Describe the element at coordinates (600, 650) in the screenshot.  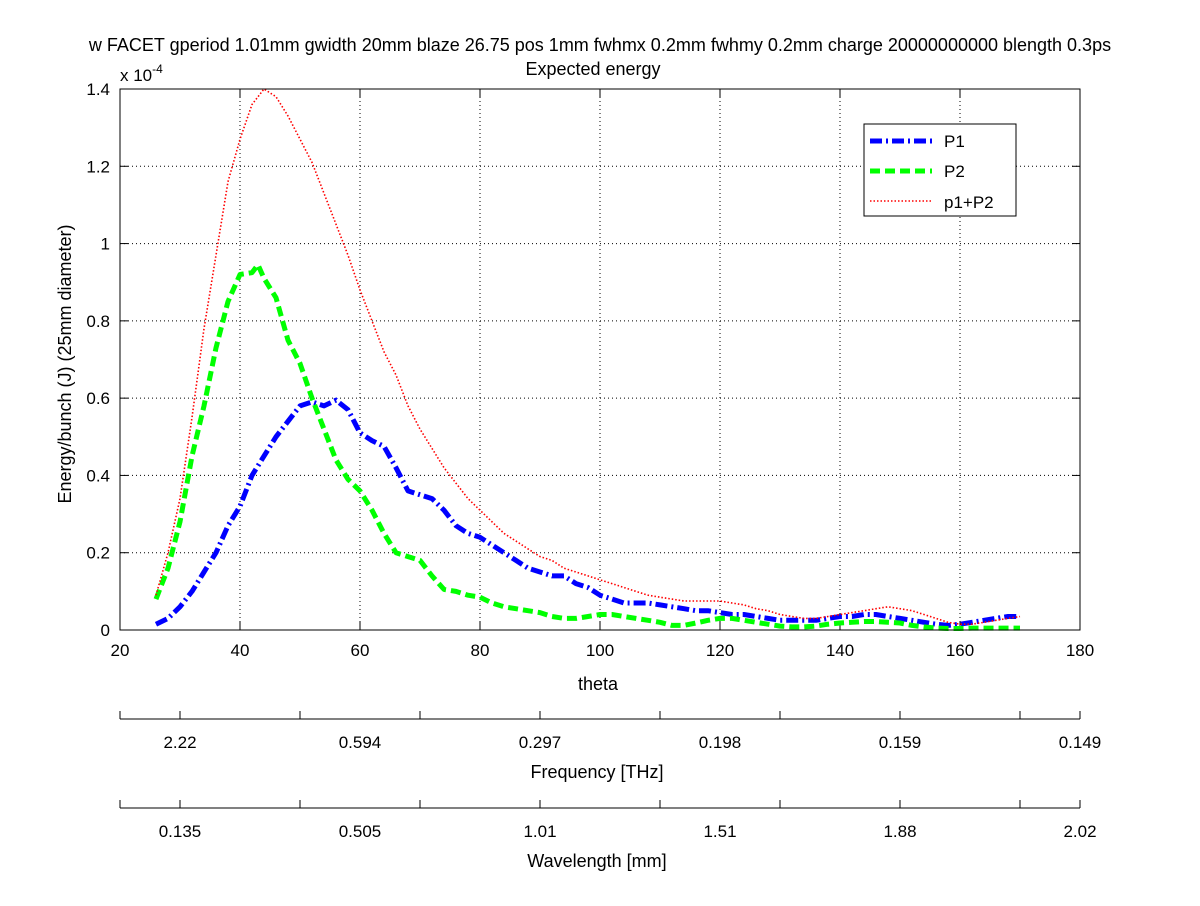
I see `x-tick-label: 100` at that location.